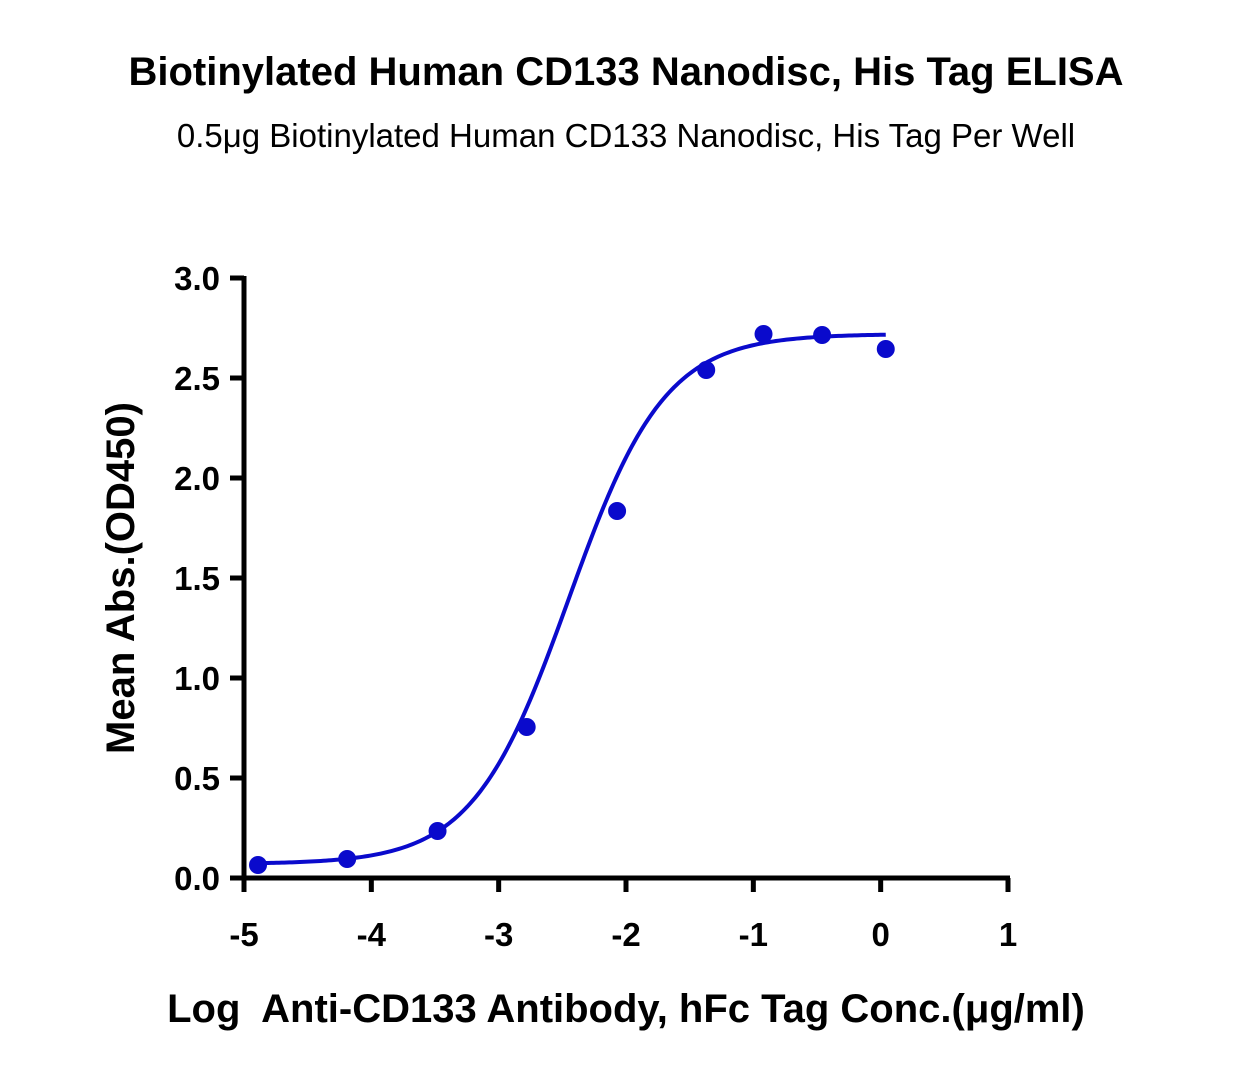 This screenshot has height=1077, width=1252. Describe the element at coordinates (197, 478) in the screenshot. I see `y-tick-label: 2.0` at that location.